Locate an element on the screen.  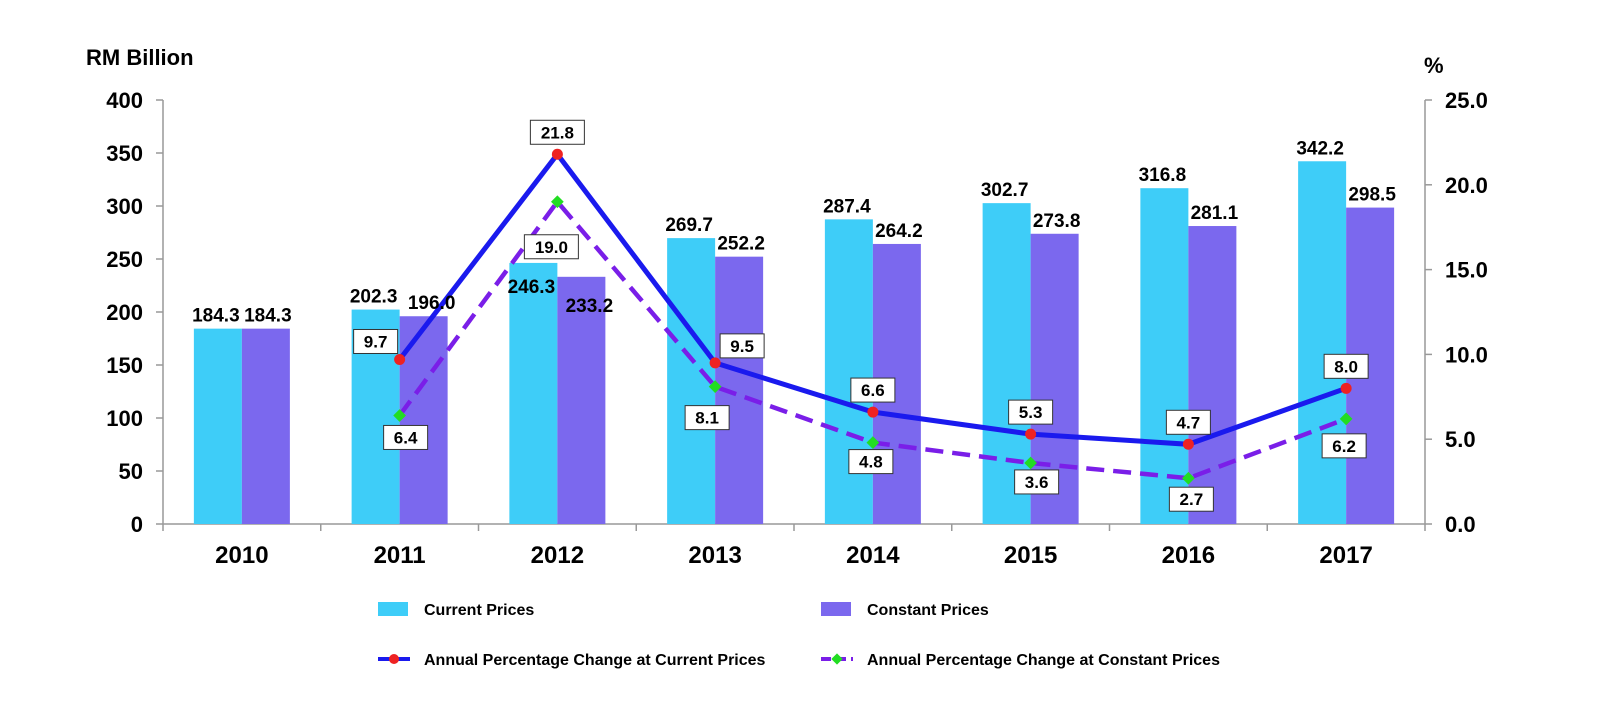
pct-label-constant: 19.0 is located at coordinates (551, 247).